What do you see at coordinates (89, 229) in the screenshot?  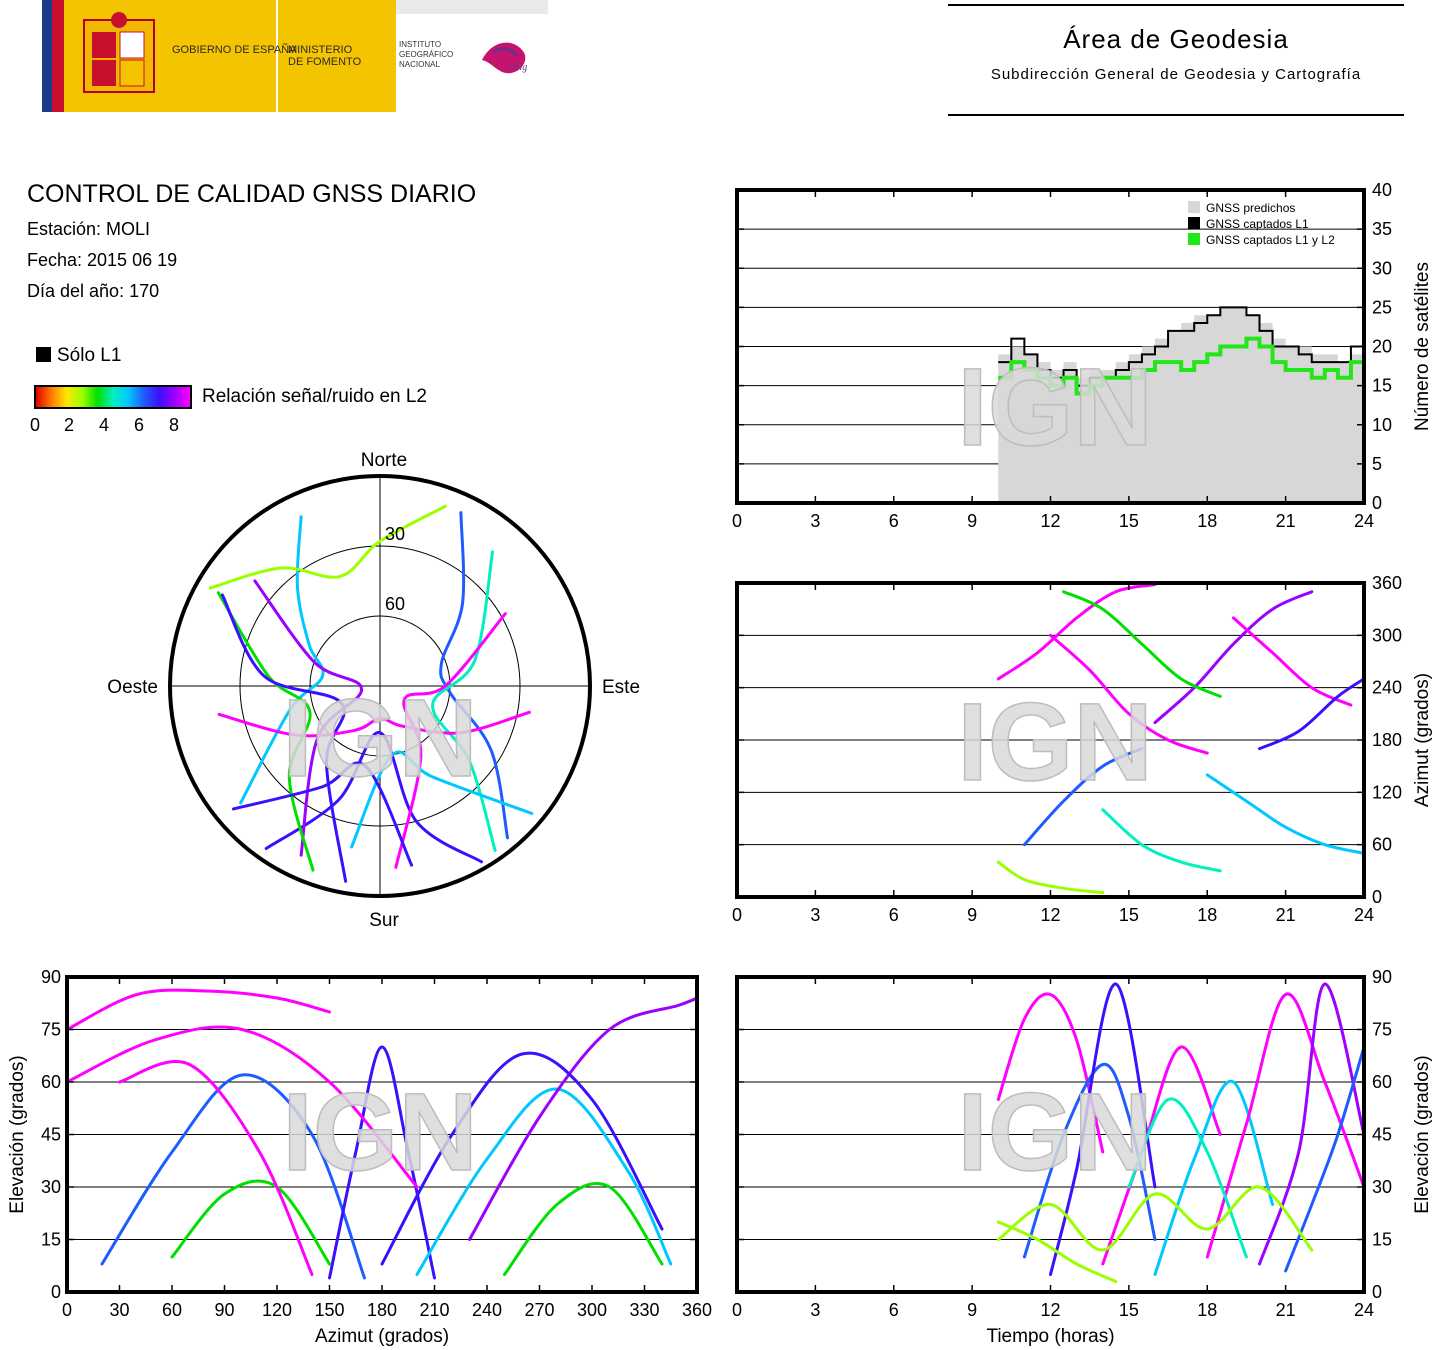 I see `station-label: Estación: MOLI` at bounding box center [89, 229].